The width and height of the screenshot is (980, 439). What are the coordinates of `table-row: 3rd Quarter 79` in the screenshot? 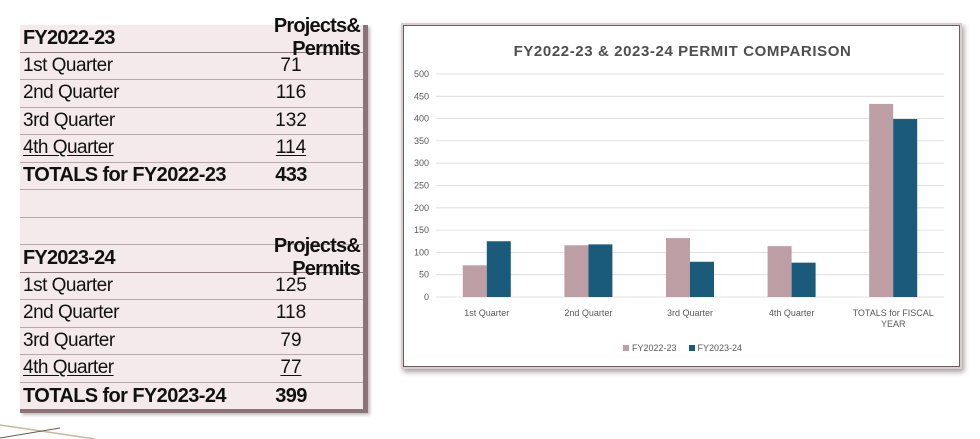 It's located at (191, 341).